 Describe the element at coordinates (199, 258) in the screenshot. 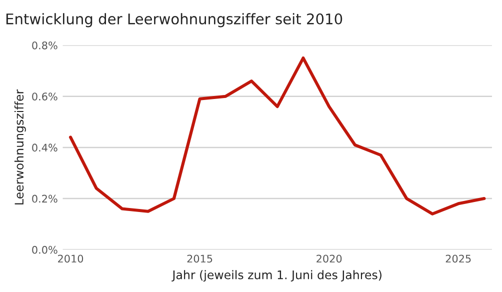

I see `x-tick-label: 2015` at that location.